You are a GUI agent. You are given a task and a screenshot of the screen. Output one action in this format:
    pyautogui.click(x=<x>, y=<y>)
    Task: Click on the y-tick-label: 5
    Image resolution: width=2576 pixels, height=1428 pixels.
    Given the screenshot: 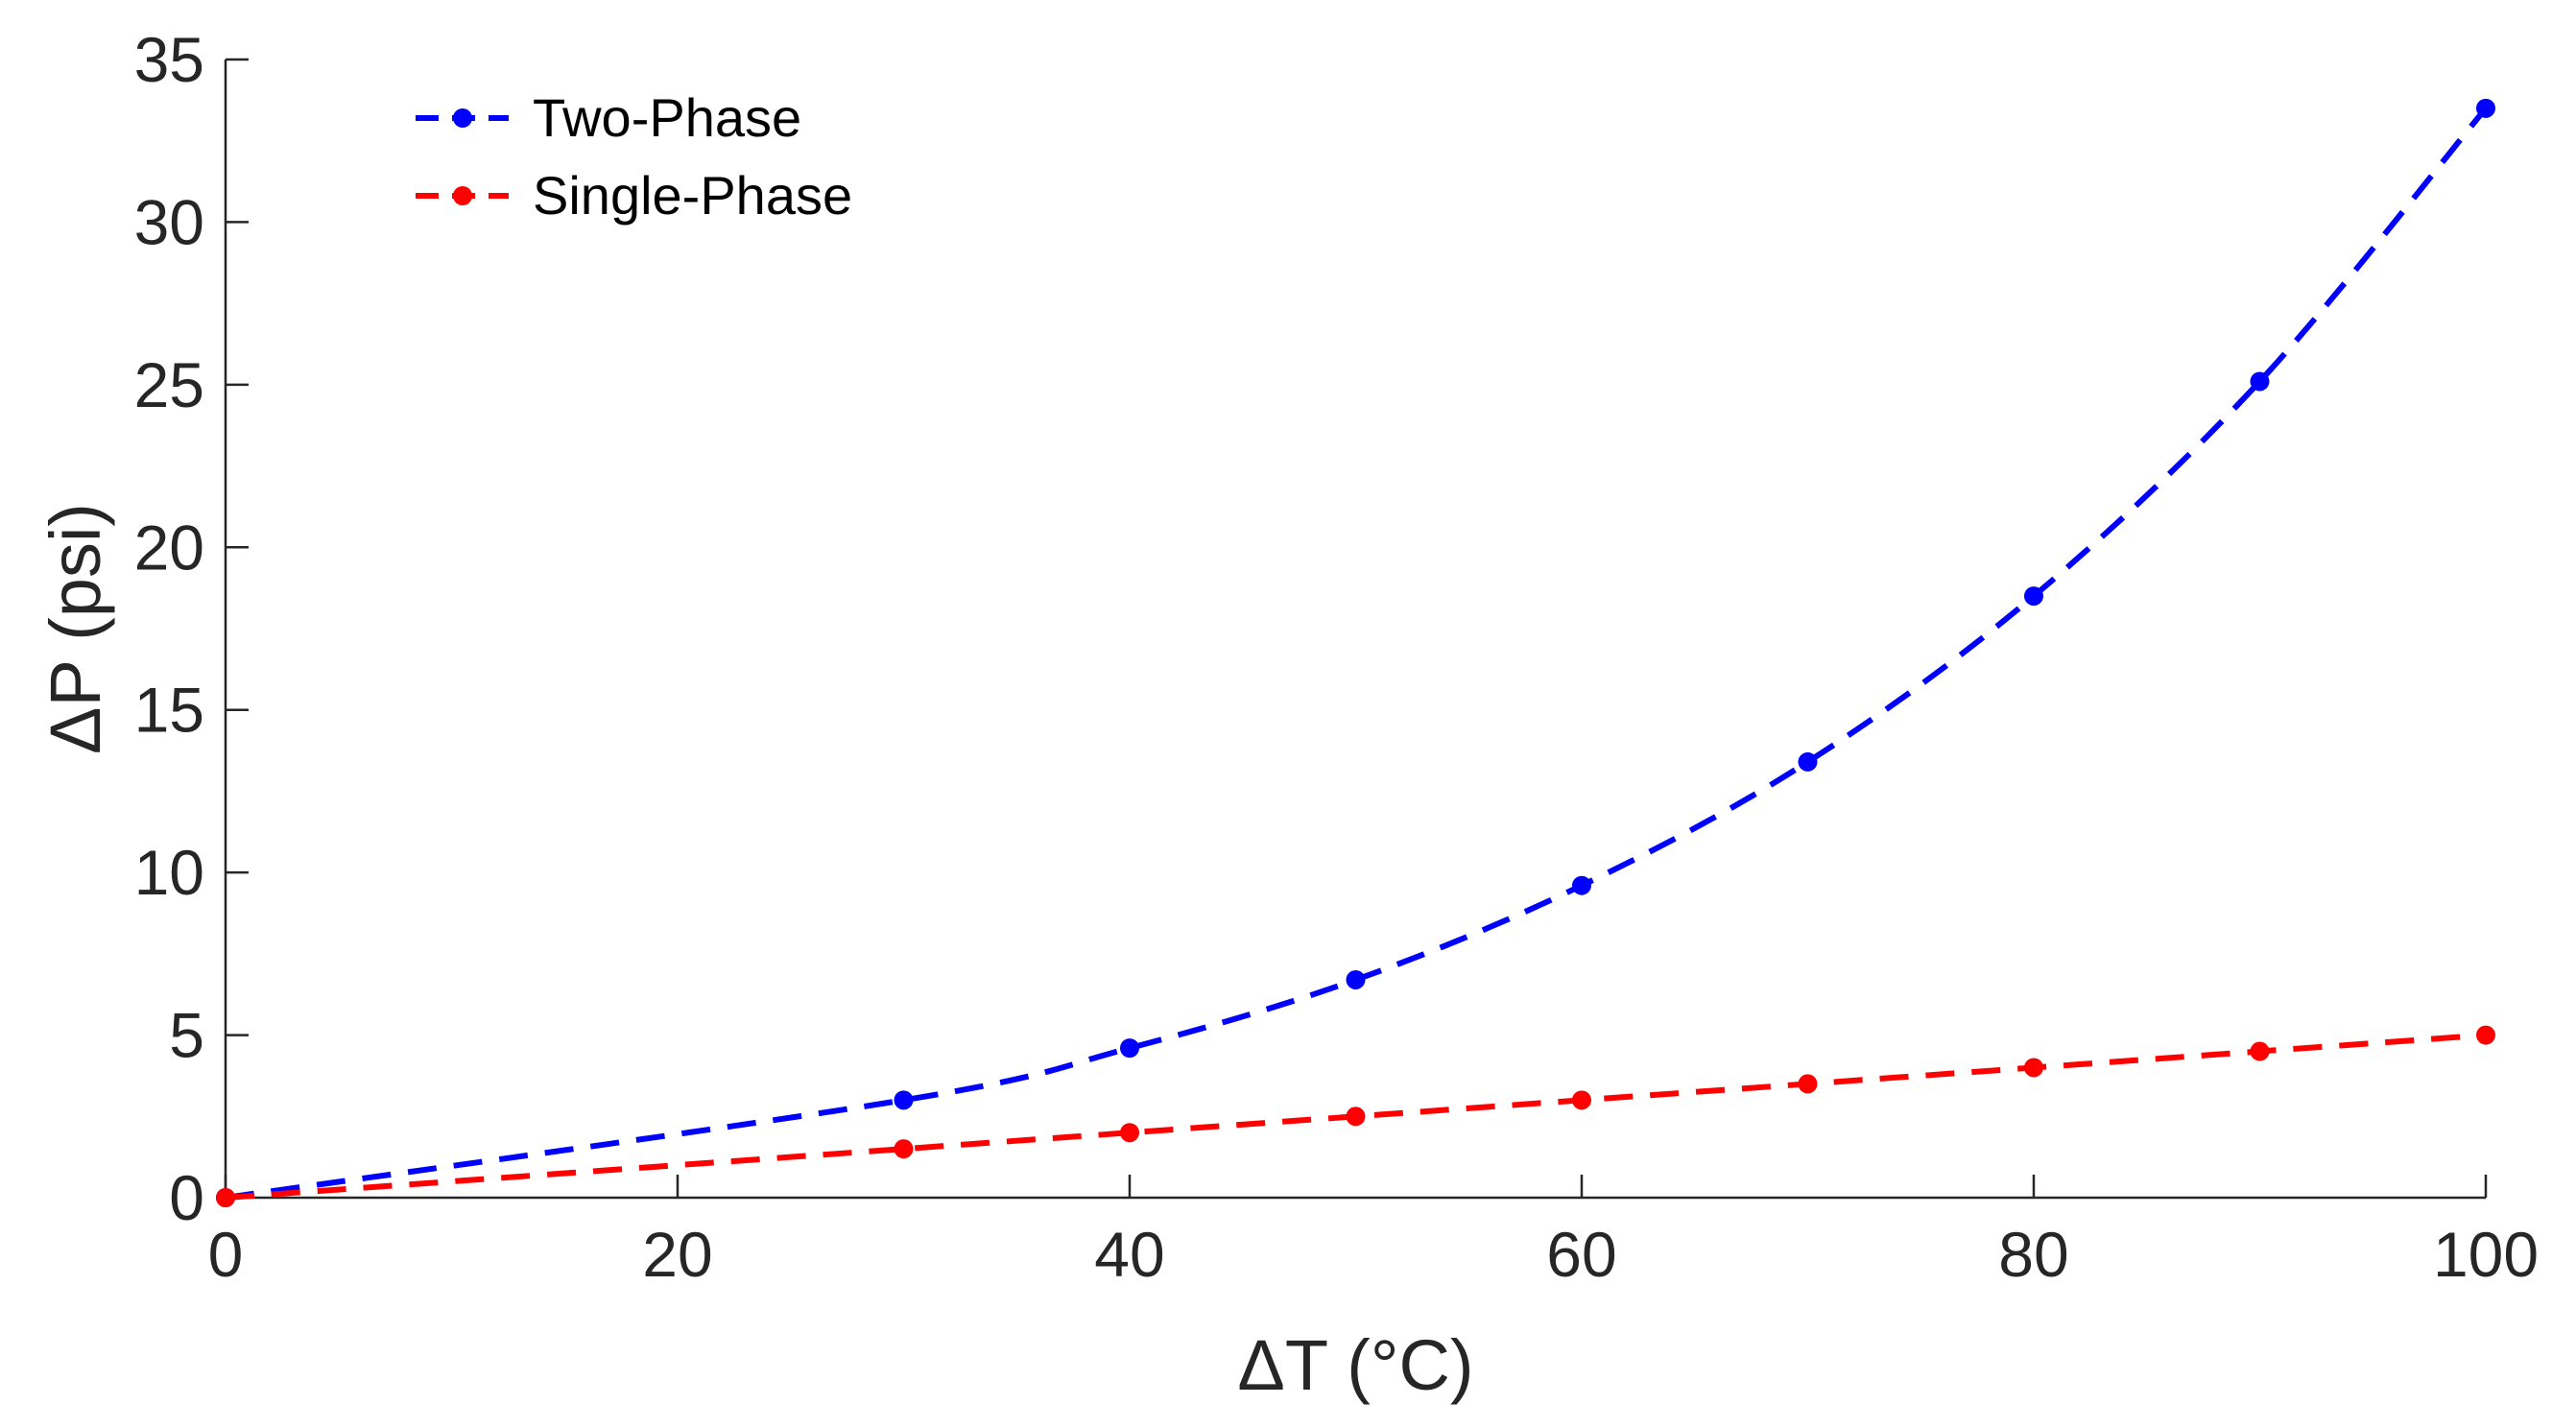 What is the action you would take?
    pyautogui.click(x=186, y=1035)
    